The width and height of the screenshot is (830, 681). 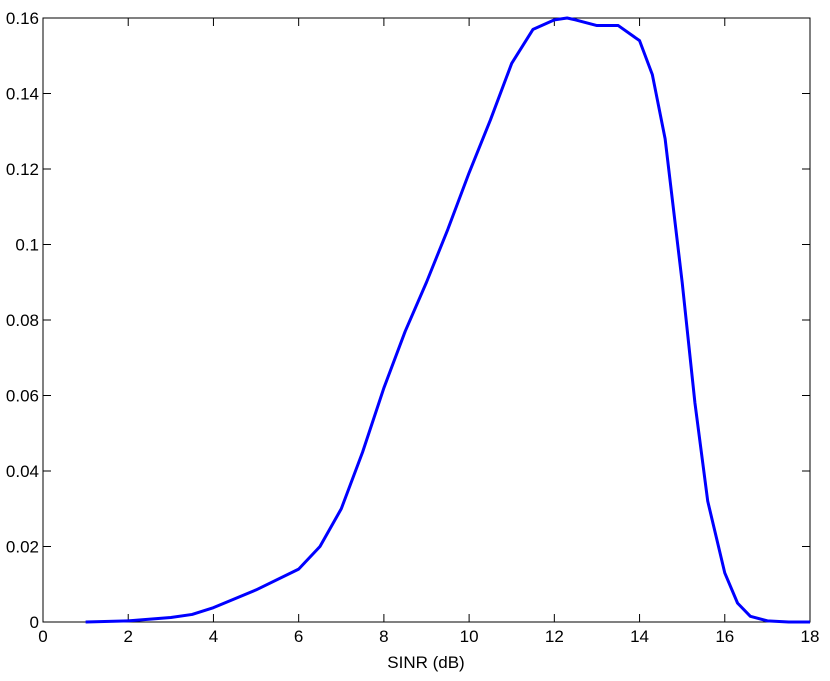 I want to click on y-tick-label: 0.12, so click(x=22, y=169).